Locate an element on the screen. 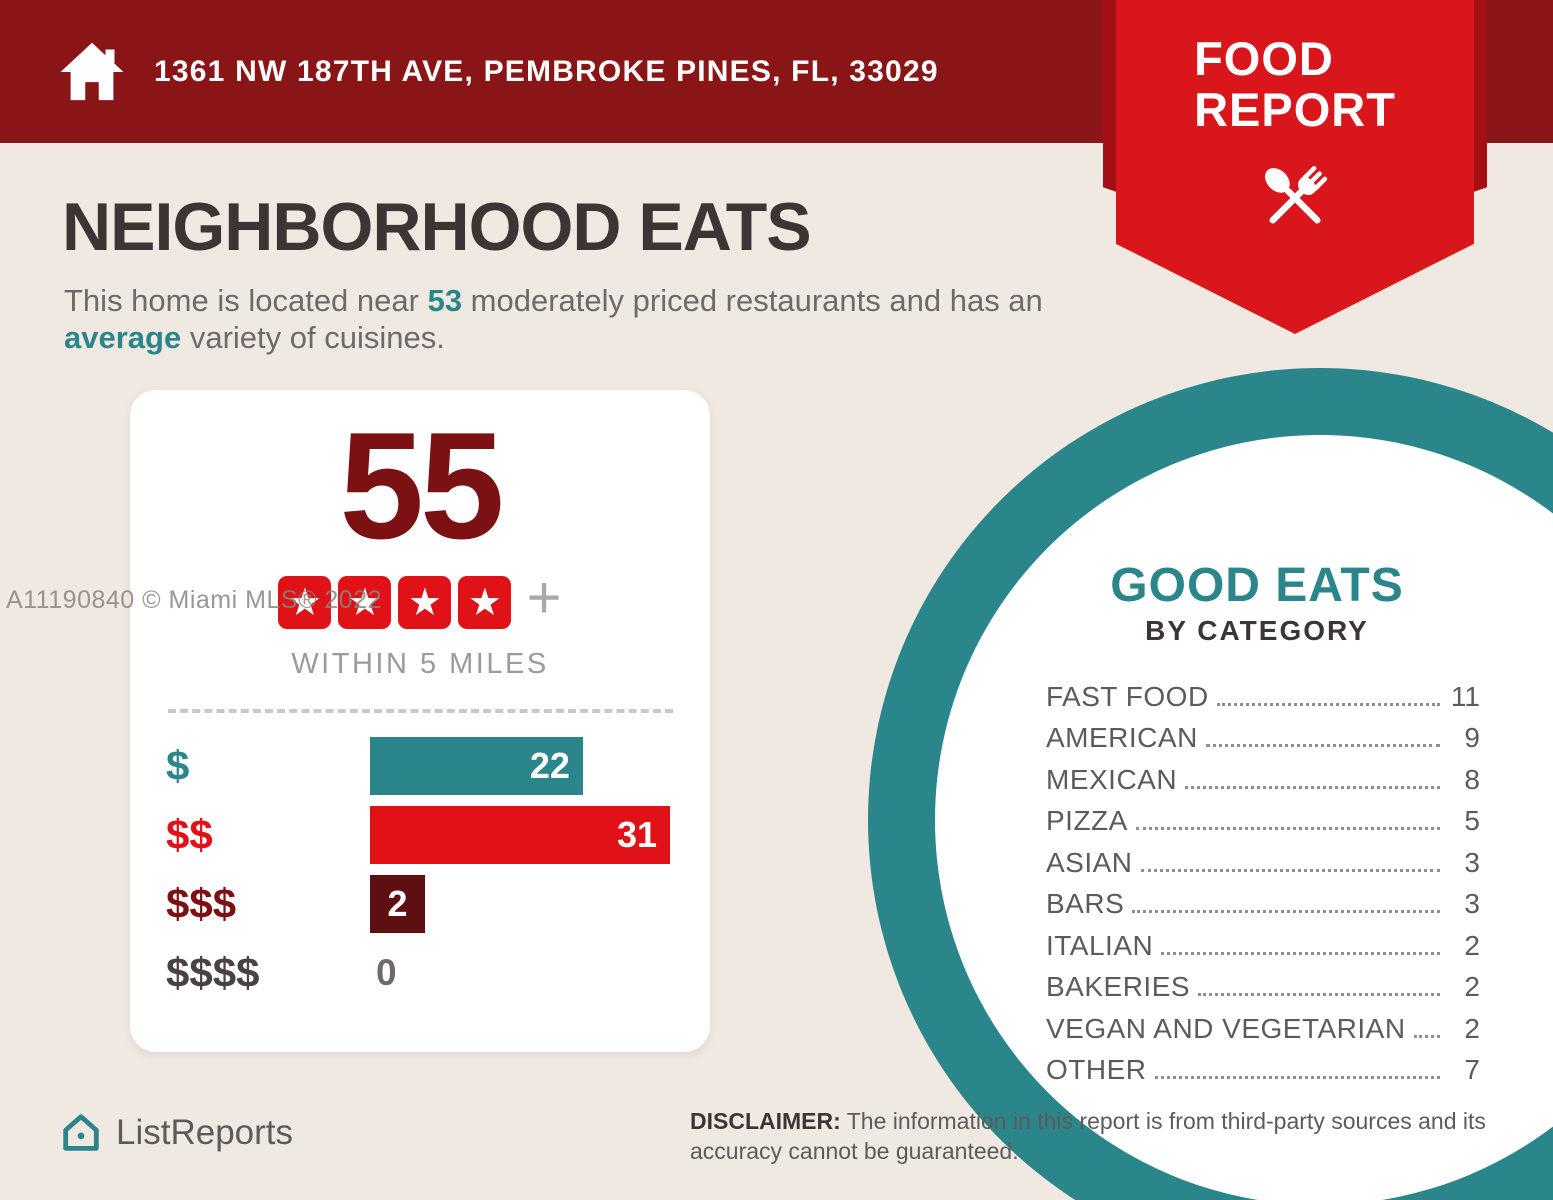  price-tier-label: $ is located at coordinates (178, 765).